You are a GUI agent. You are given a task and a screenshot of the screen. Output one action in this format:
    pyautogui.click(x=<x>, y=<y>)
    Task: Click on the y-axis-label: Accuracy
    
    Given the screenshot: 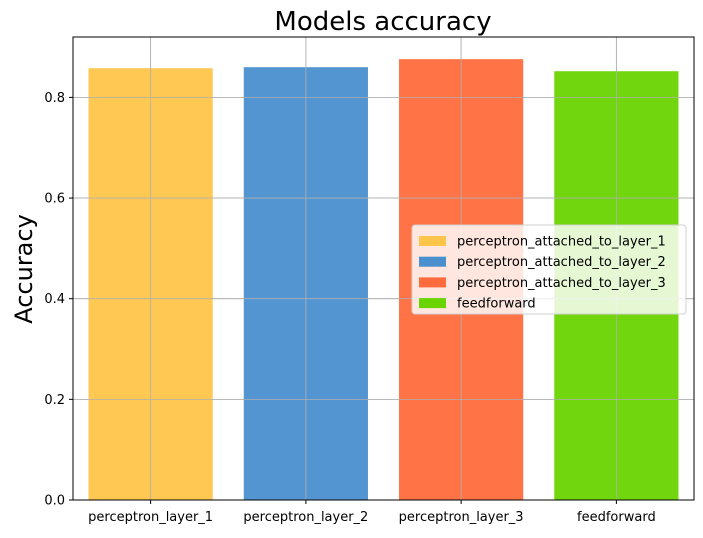 What is the action you would take?
    pyautogui.click(x=24, y=269)
    